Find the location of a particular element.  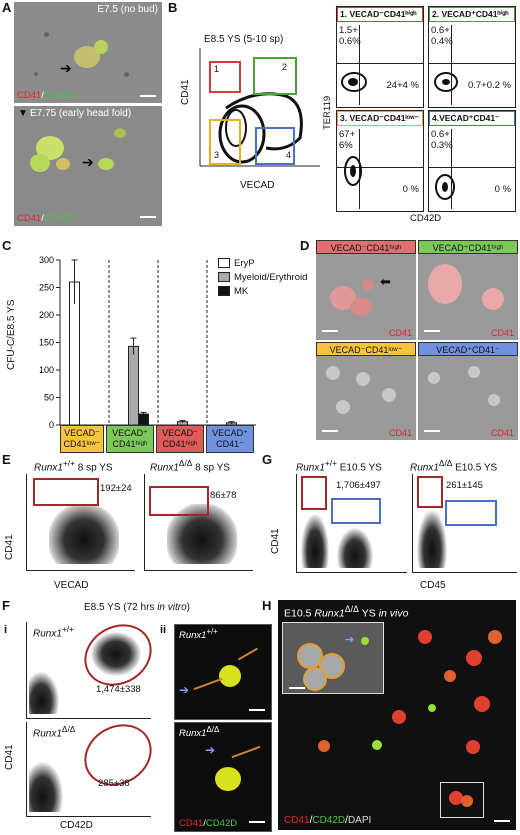

panel-label-e: E is located at coordinates (6, 459).